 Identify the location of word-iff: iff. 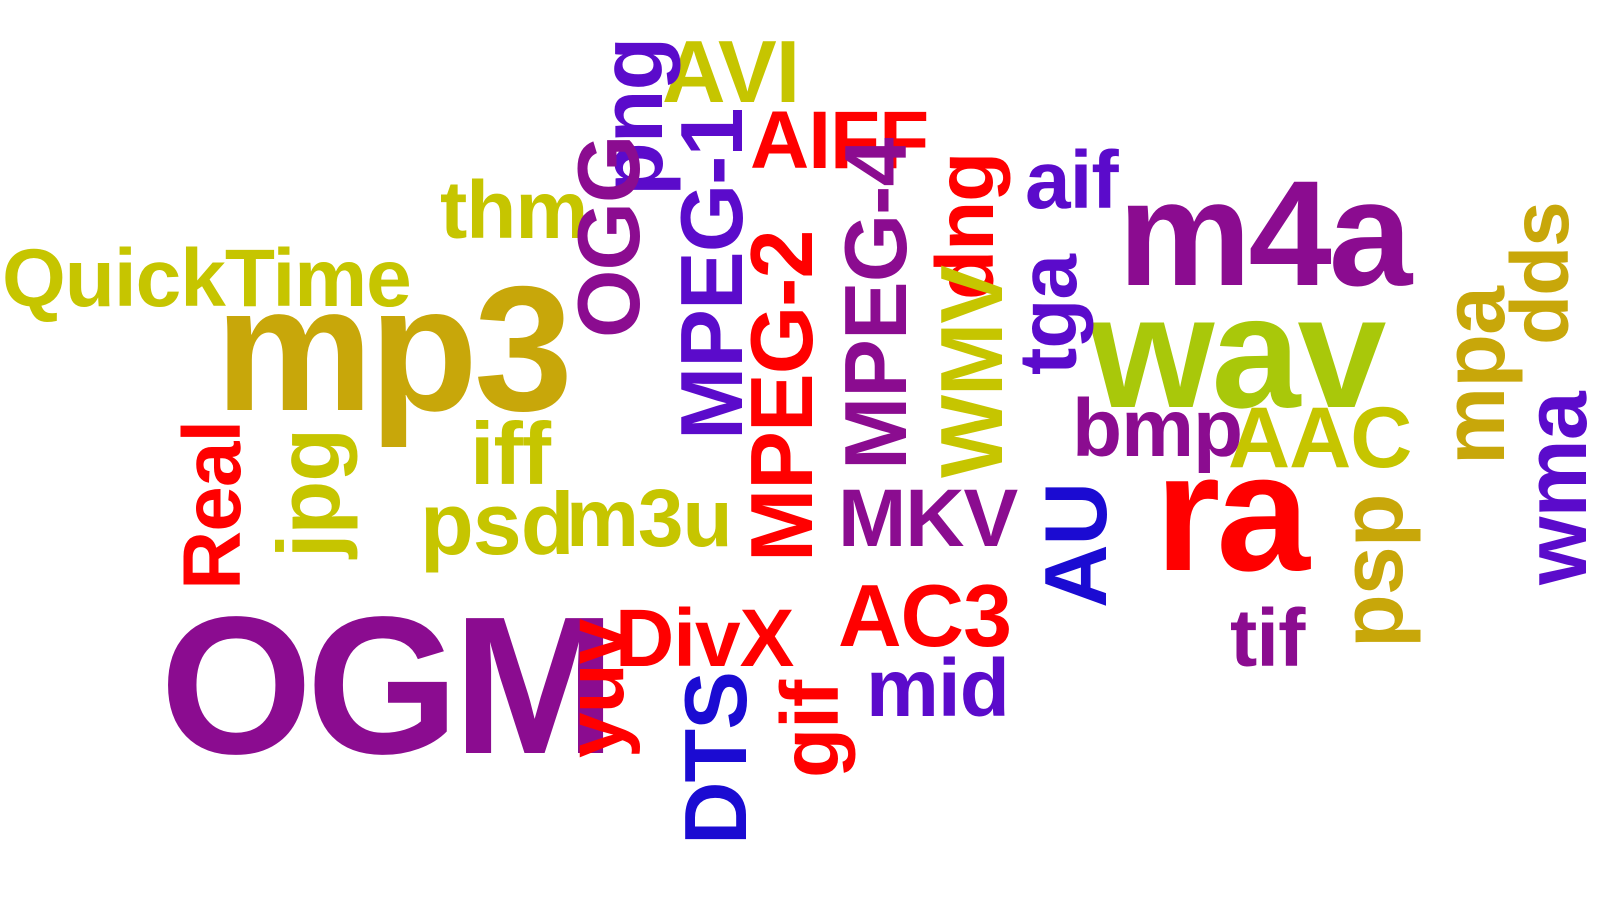
(510, 453).